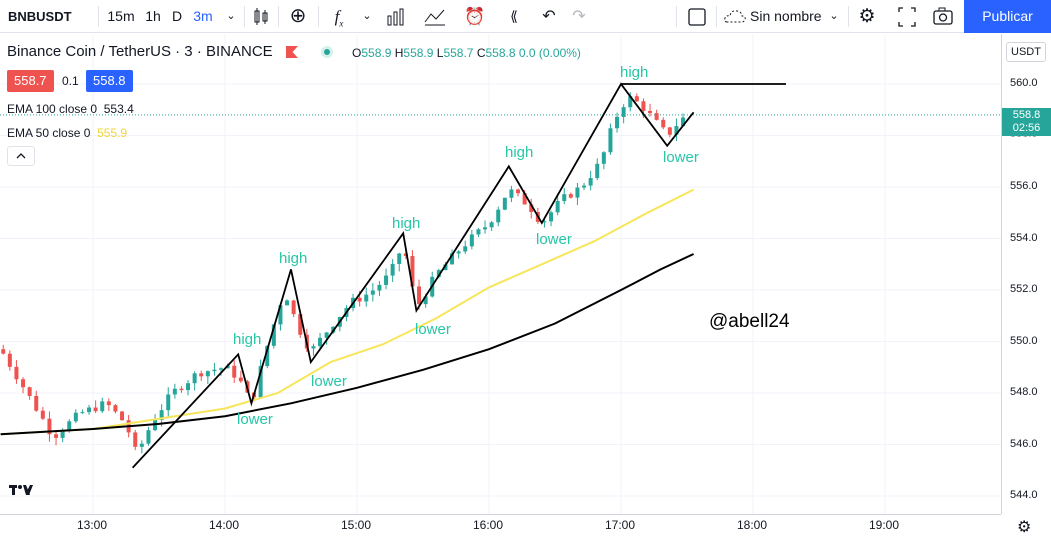  Describe the element at coordinates (579, 16) in the screenshot. I see `redo-icon: ↷` at that location.